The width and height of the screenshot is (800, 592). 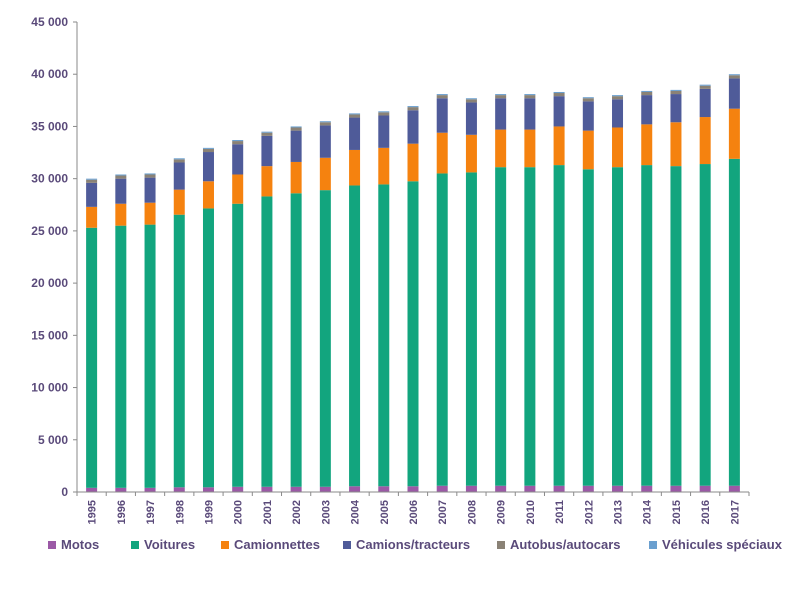 What do you see at coordinates (735, 512) in the screenshot?
I see `x-tick-label: 2017` at bounding box center [735, 512].